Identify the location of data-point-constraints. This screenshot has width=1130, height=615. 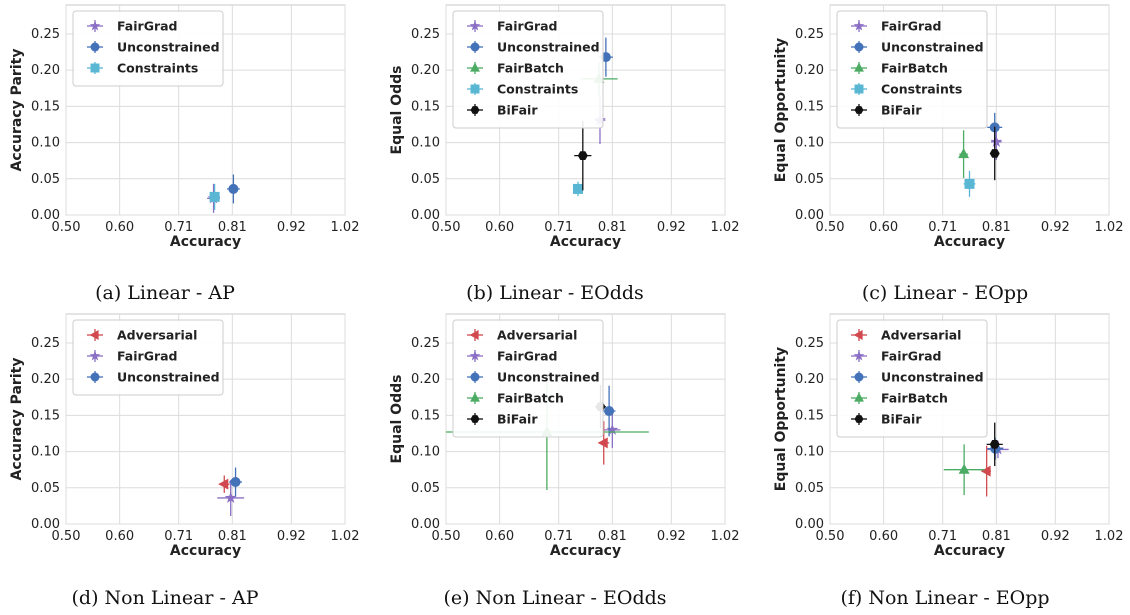
(577, 189).